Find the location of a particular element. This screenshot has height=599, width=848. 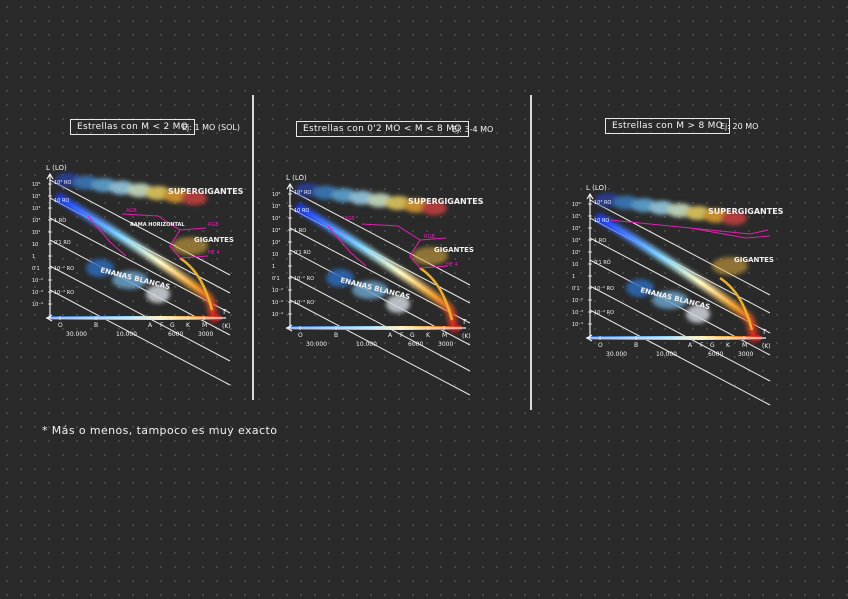

region-label-giants: GIGANTES is located at coordinates (454, 250).